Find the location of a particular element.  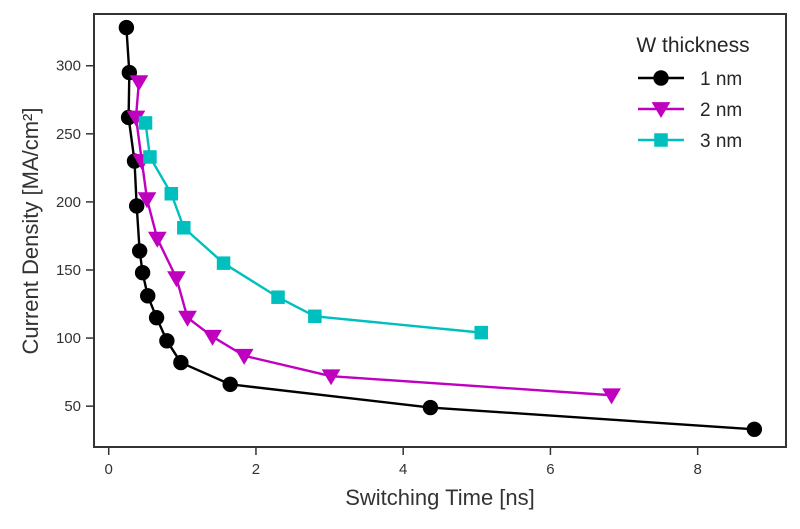

x-axis-label: Switching Time [ns] is located at coordinates (440, 497).